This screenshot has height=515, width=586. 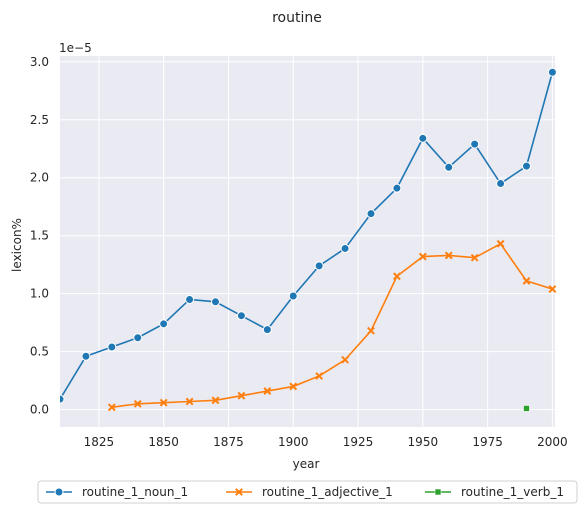 I want to click on y-tick-label: 1.5, so click(x=39, y=236).